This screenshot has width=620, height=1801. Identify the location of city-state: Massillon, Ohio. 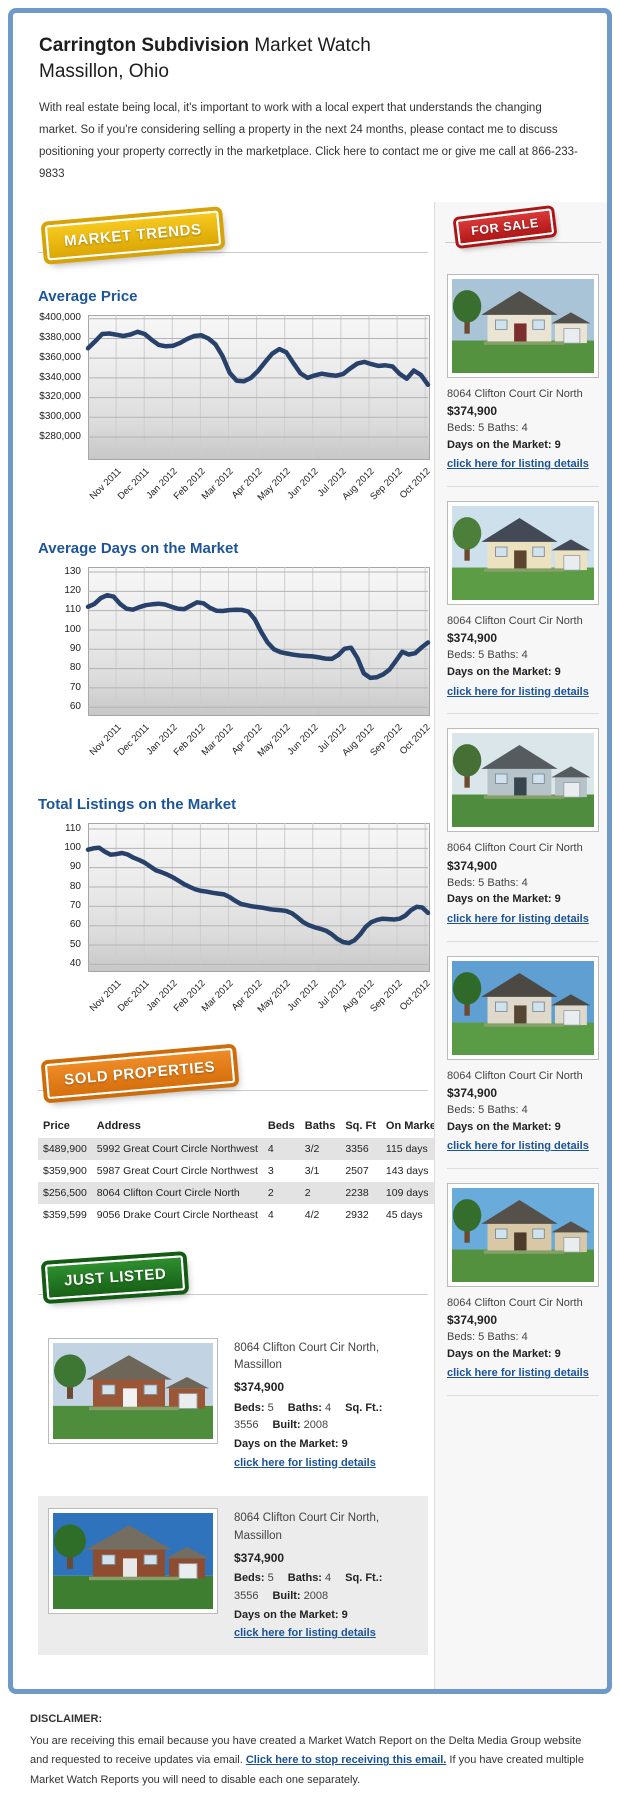
(104, 71).